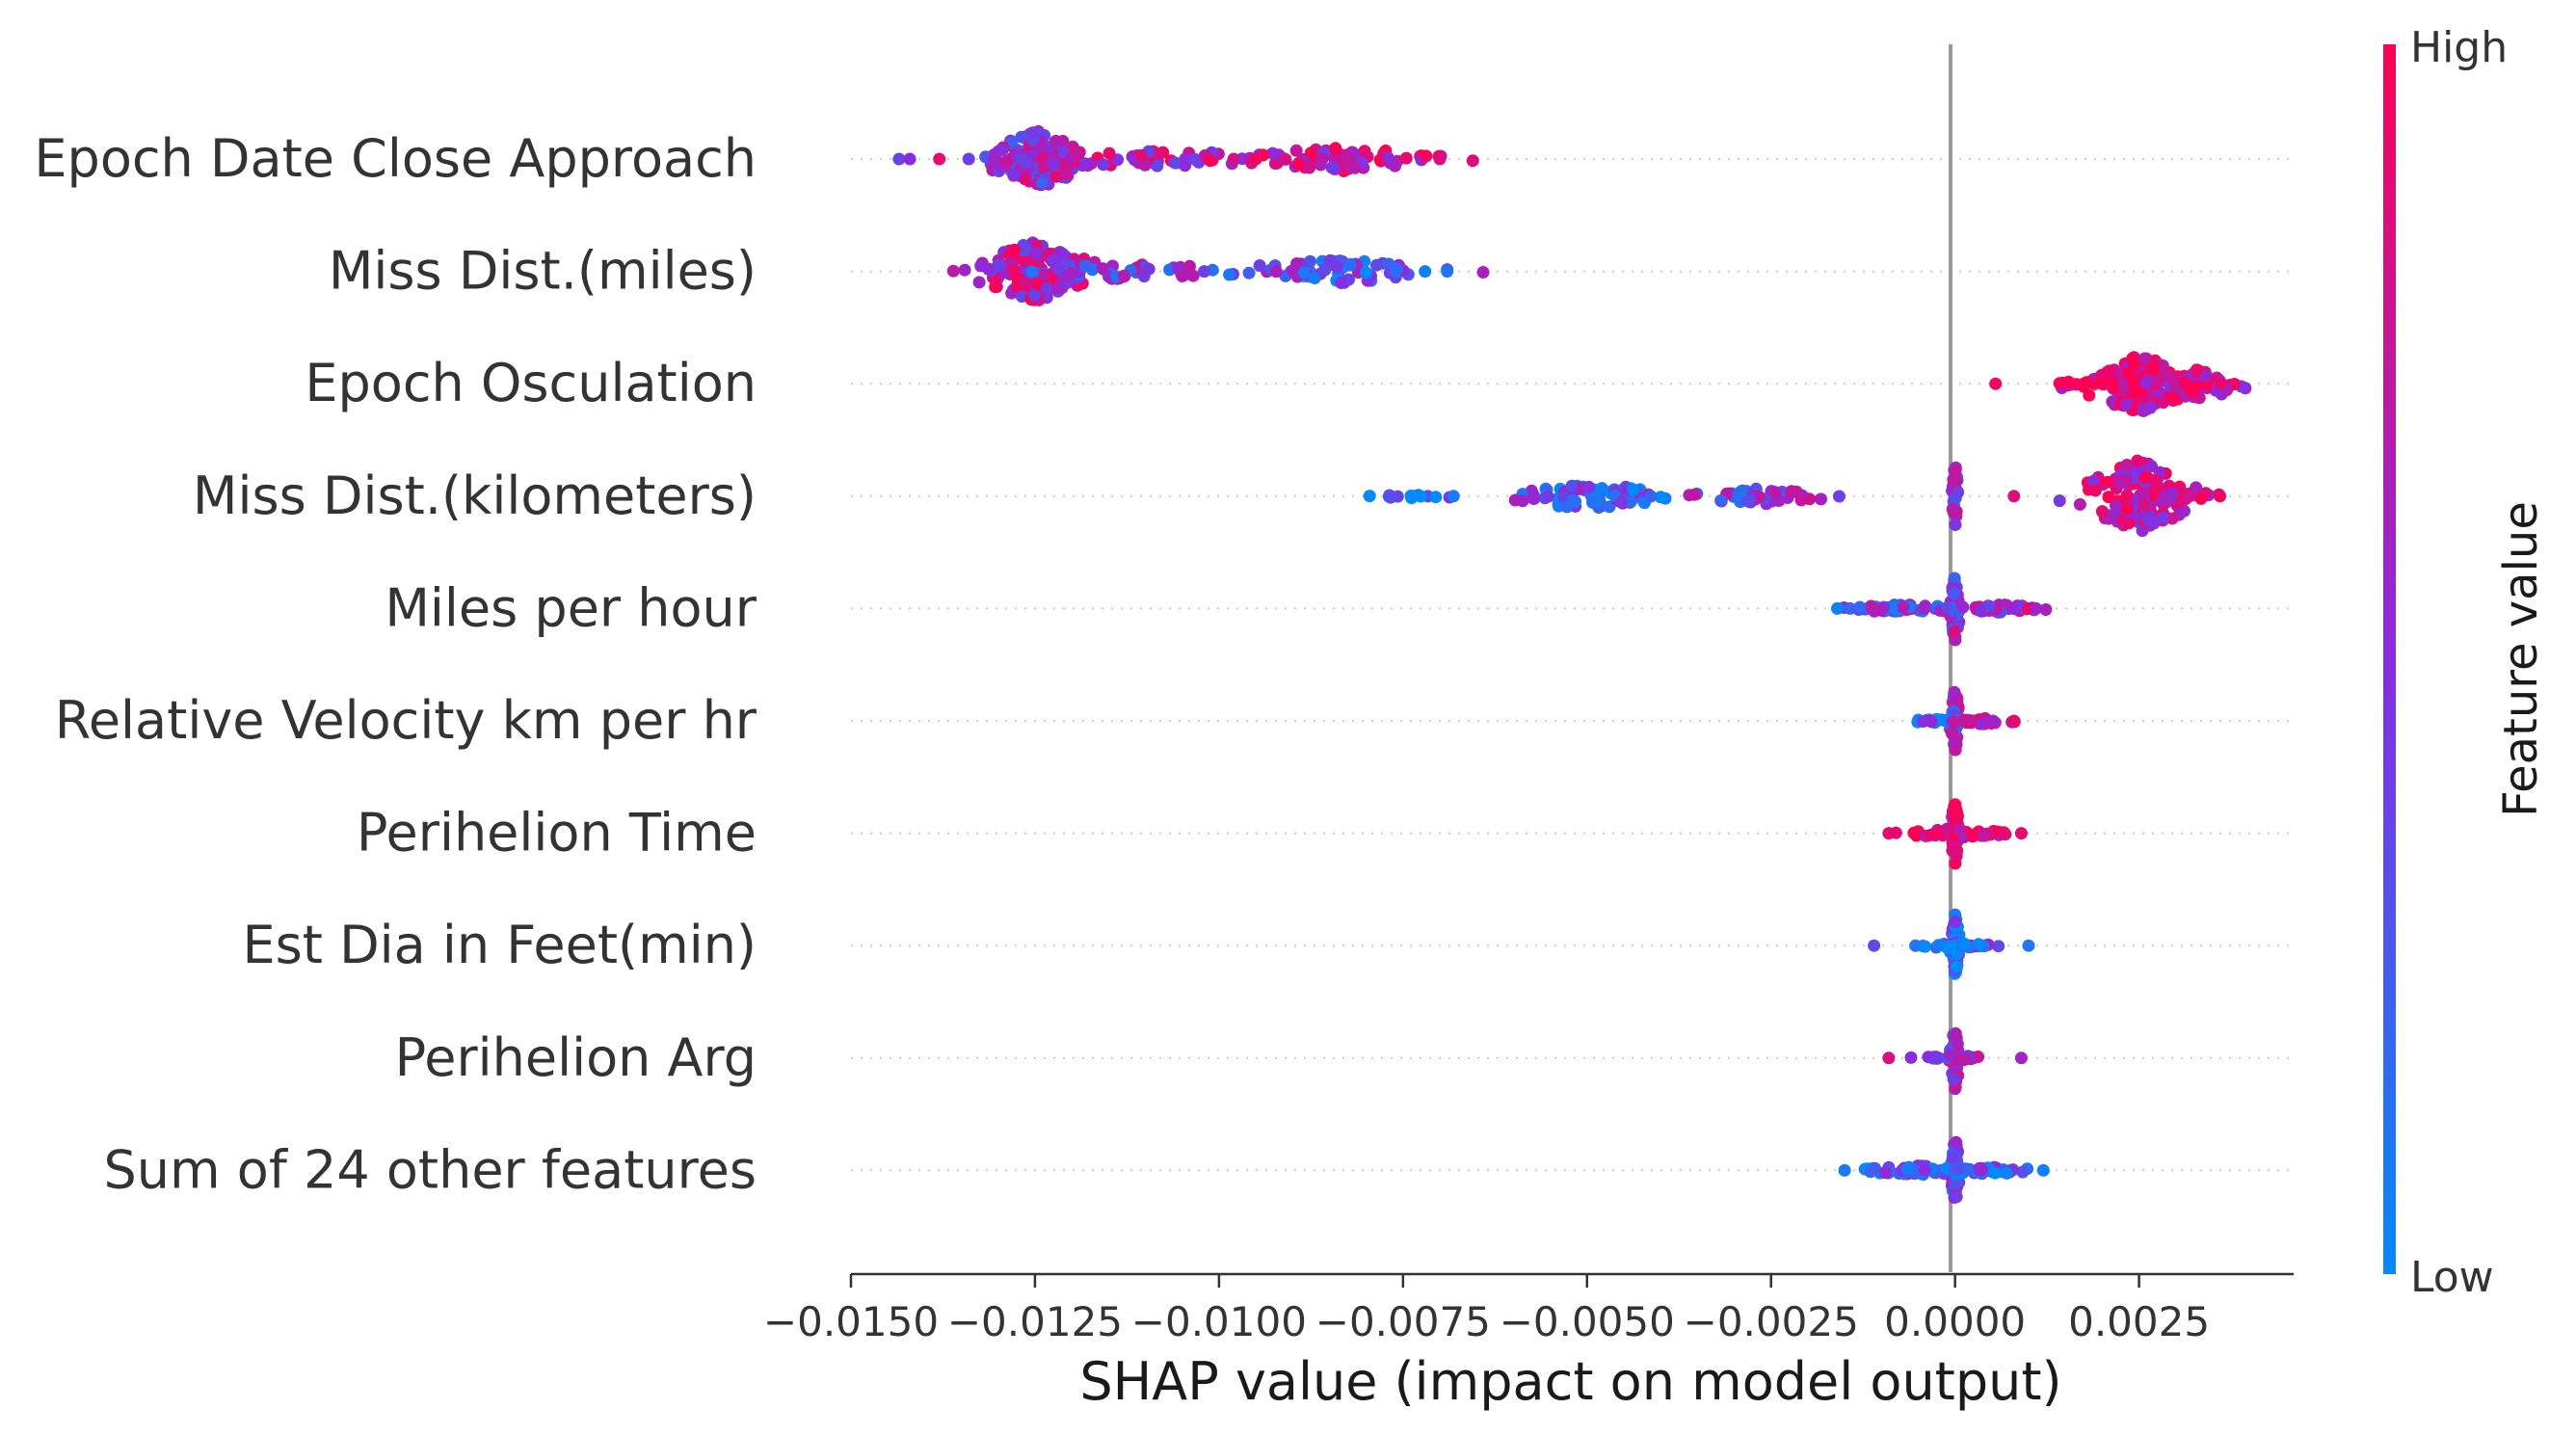 The height and width of the screenshot is (1436, 2576). Describe the element at coordinates (1035, 1321) in the screenshot. I see `x-tick-label: −0.0125` at that location.